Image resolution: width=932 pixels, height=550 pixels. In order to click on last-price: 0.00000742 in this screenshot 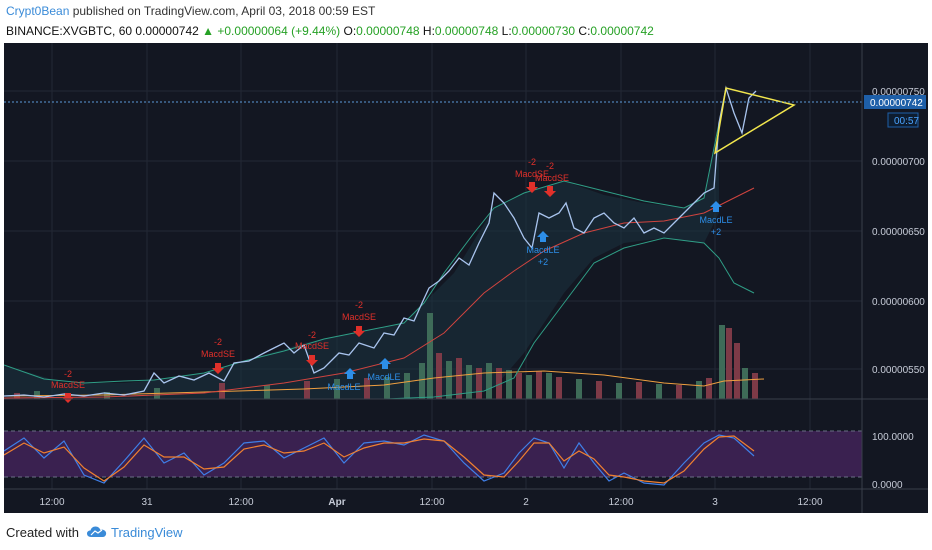, I will do `click(167, 31)`.